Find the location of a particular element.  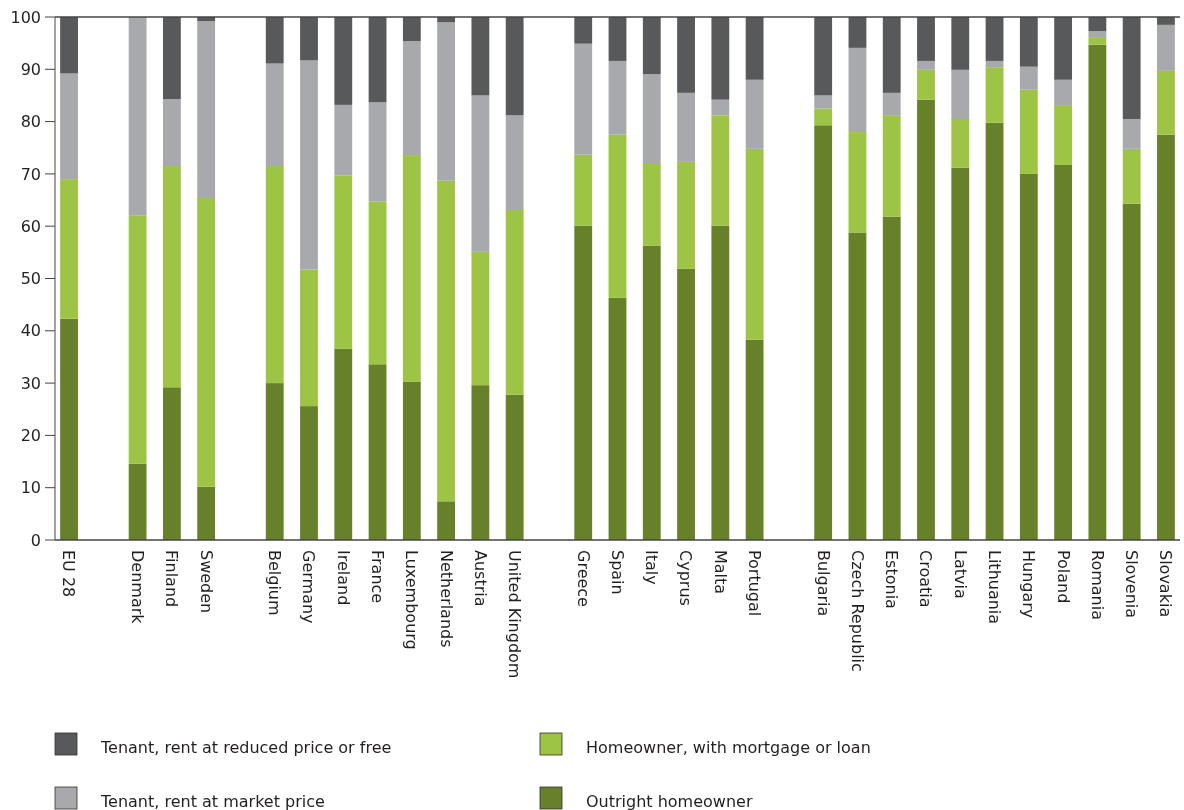

y-tick-label: 60 is located at coordinates (30, 226).